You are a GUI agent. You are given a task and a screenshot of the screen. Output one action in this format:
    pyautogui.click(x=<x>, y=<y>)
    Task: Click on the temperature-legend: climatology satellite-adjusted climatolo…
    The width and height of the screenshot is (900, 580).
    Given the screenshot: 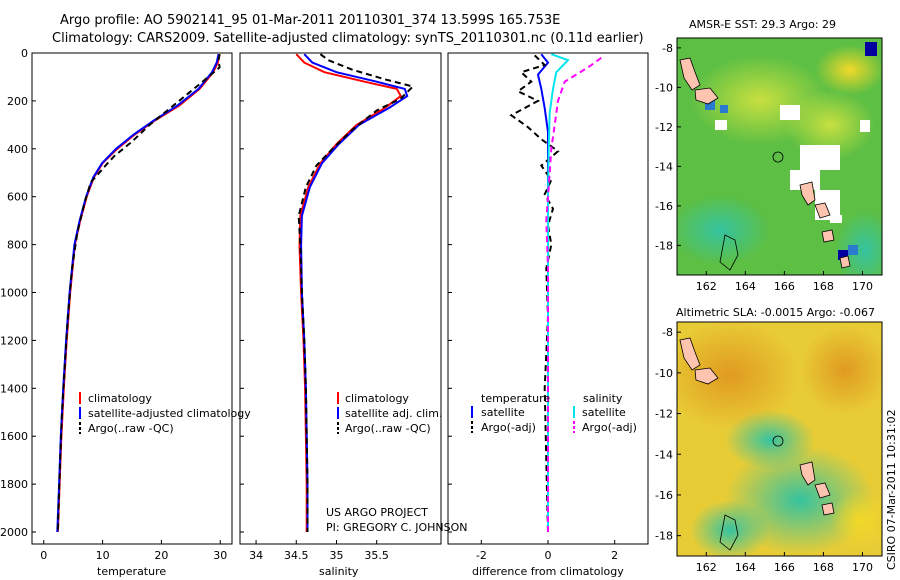 What is the action you would take?
    pyautogui.click(x=165, y=413)
    